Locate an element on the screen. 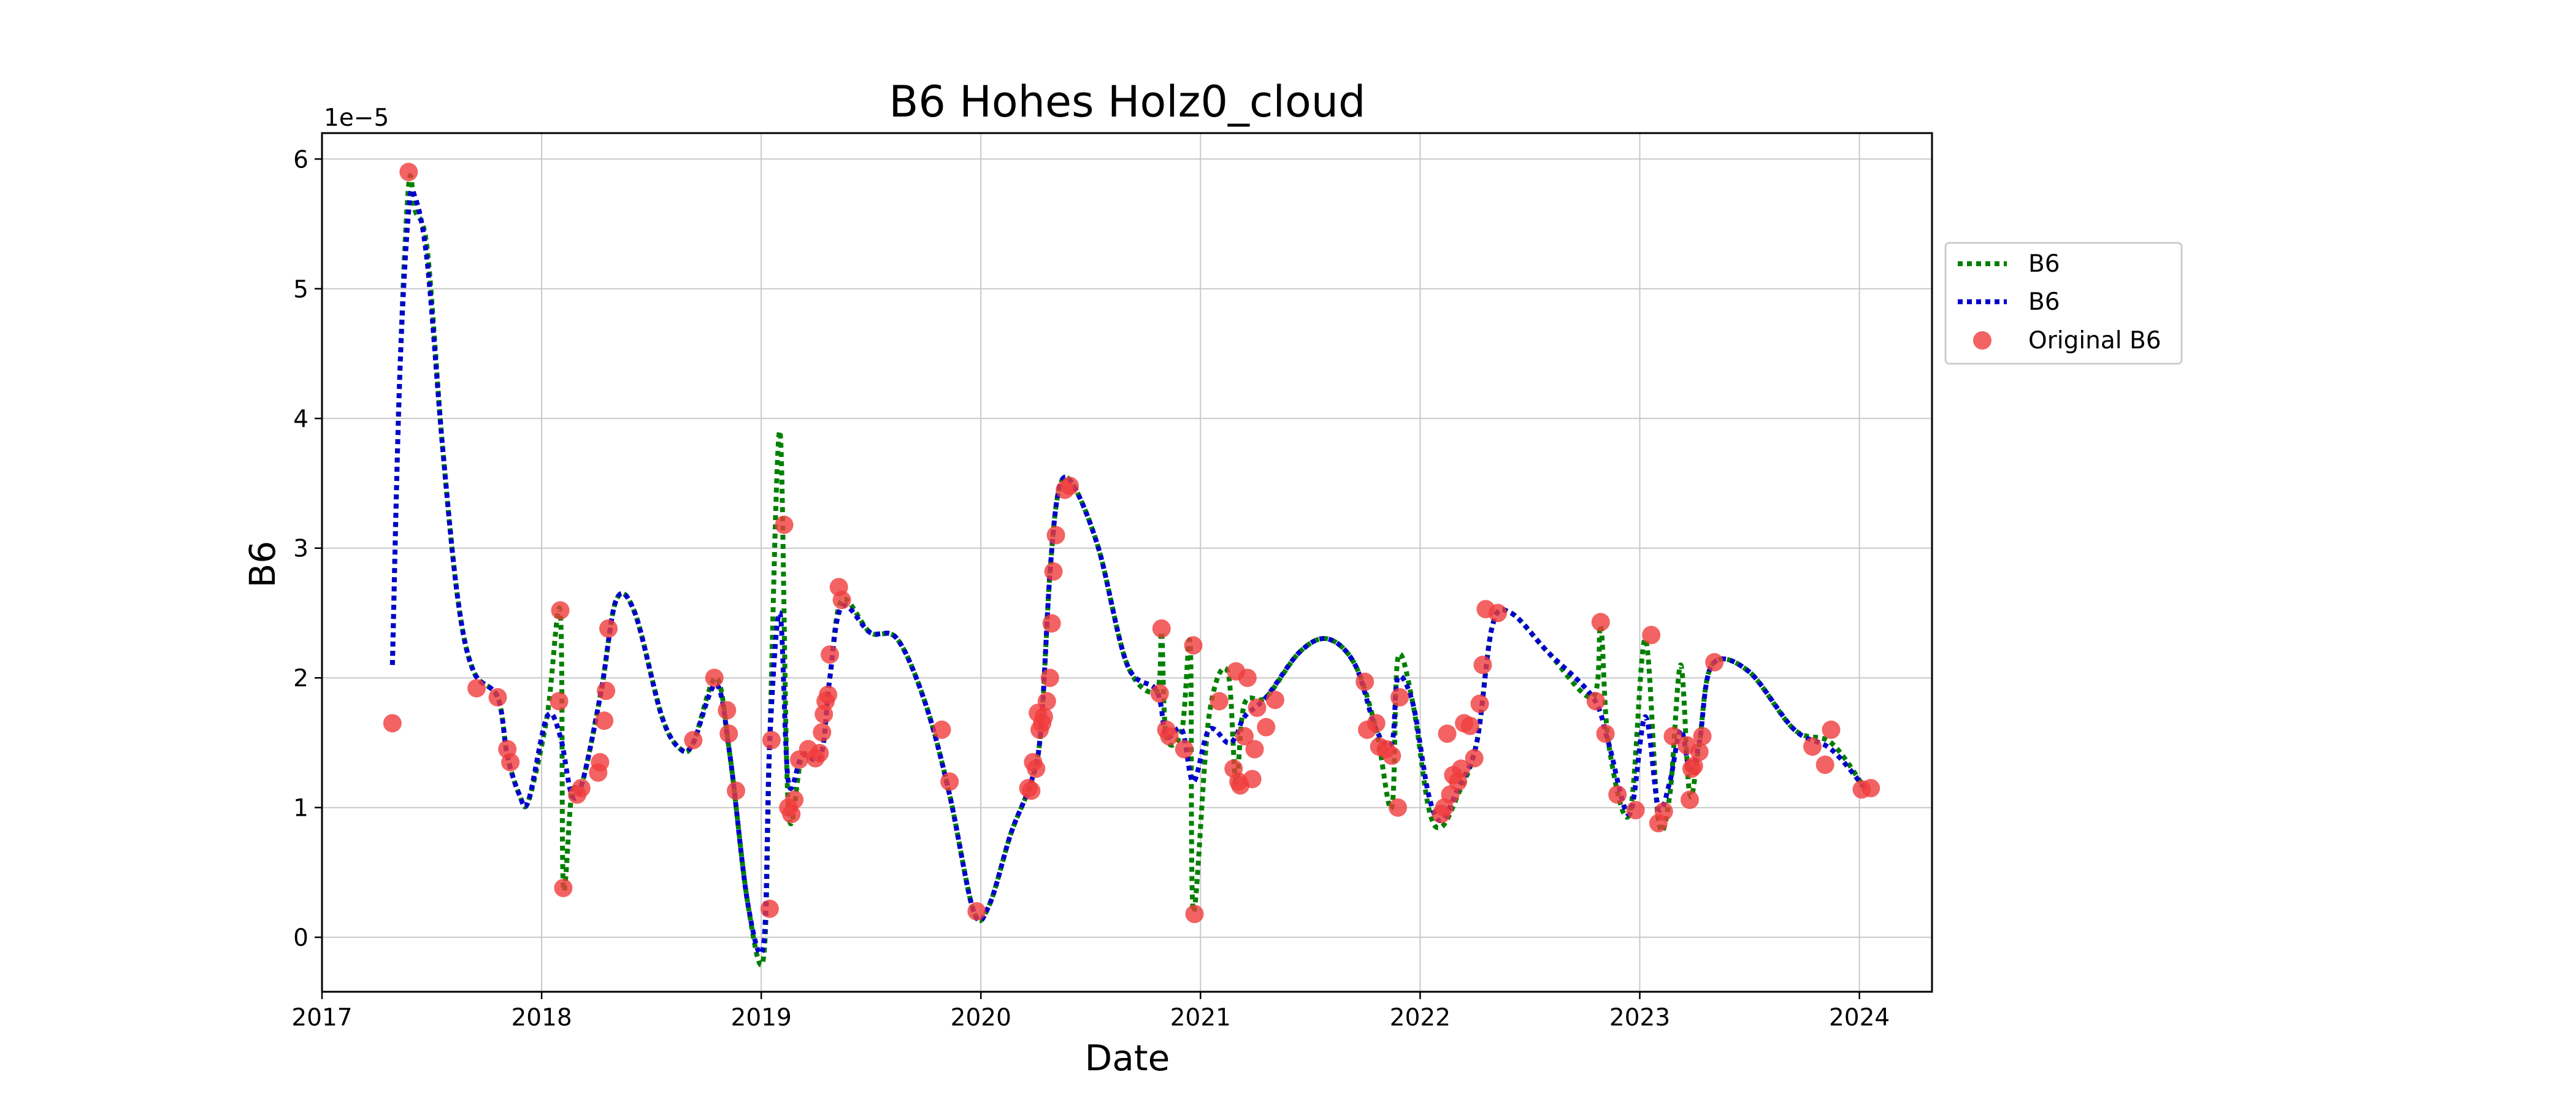 This screenshot has height=1104, width=2576. legend-label-original: Original B6 is located at coordinates (2094, 341).